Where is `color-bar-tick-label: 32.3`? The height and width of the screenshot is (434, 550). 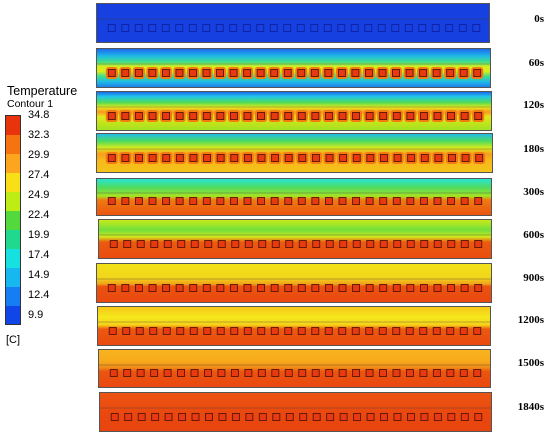 color-bar-tick-label: 32.3 is located at coordinates (39, 134).